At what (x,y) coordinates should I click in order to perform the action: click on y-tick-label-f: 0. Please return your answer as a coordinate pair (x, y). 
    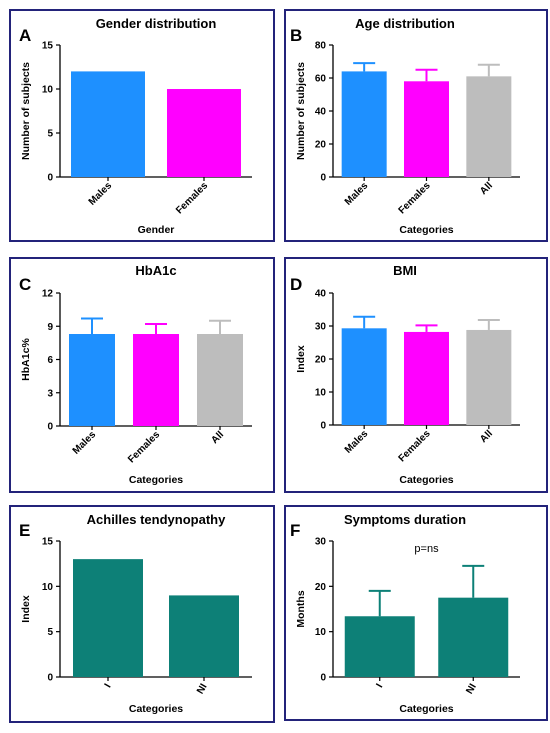
    Looking at the image, I should click on (323, 678).